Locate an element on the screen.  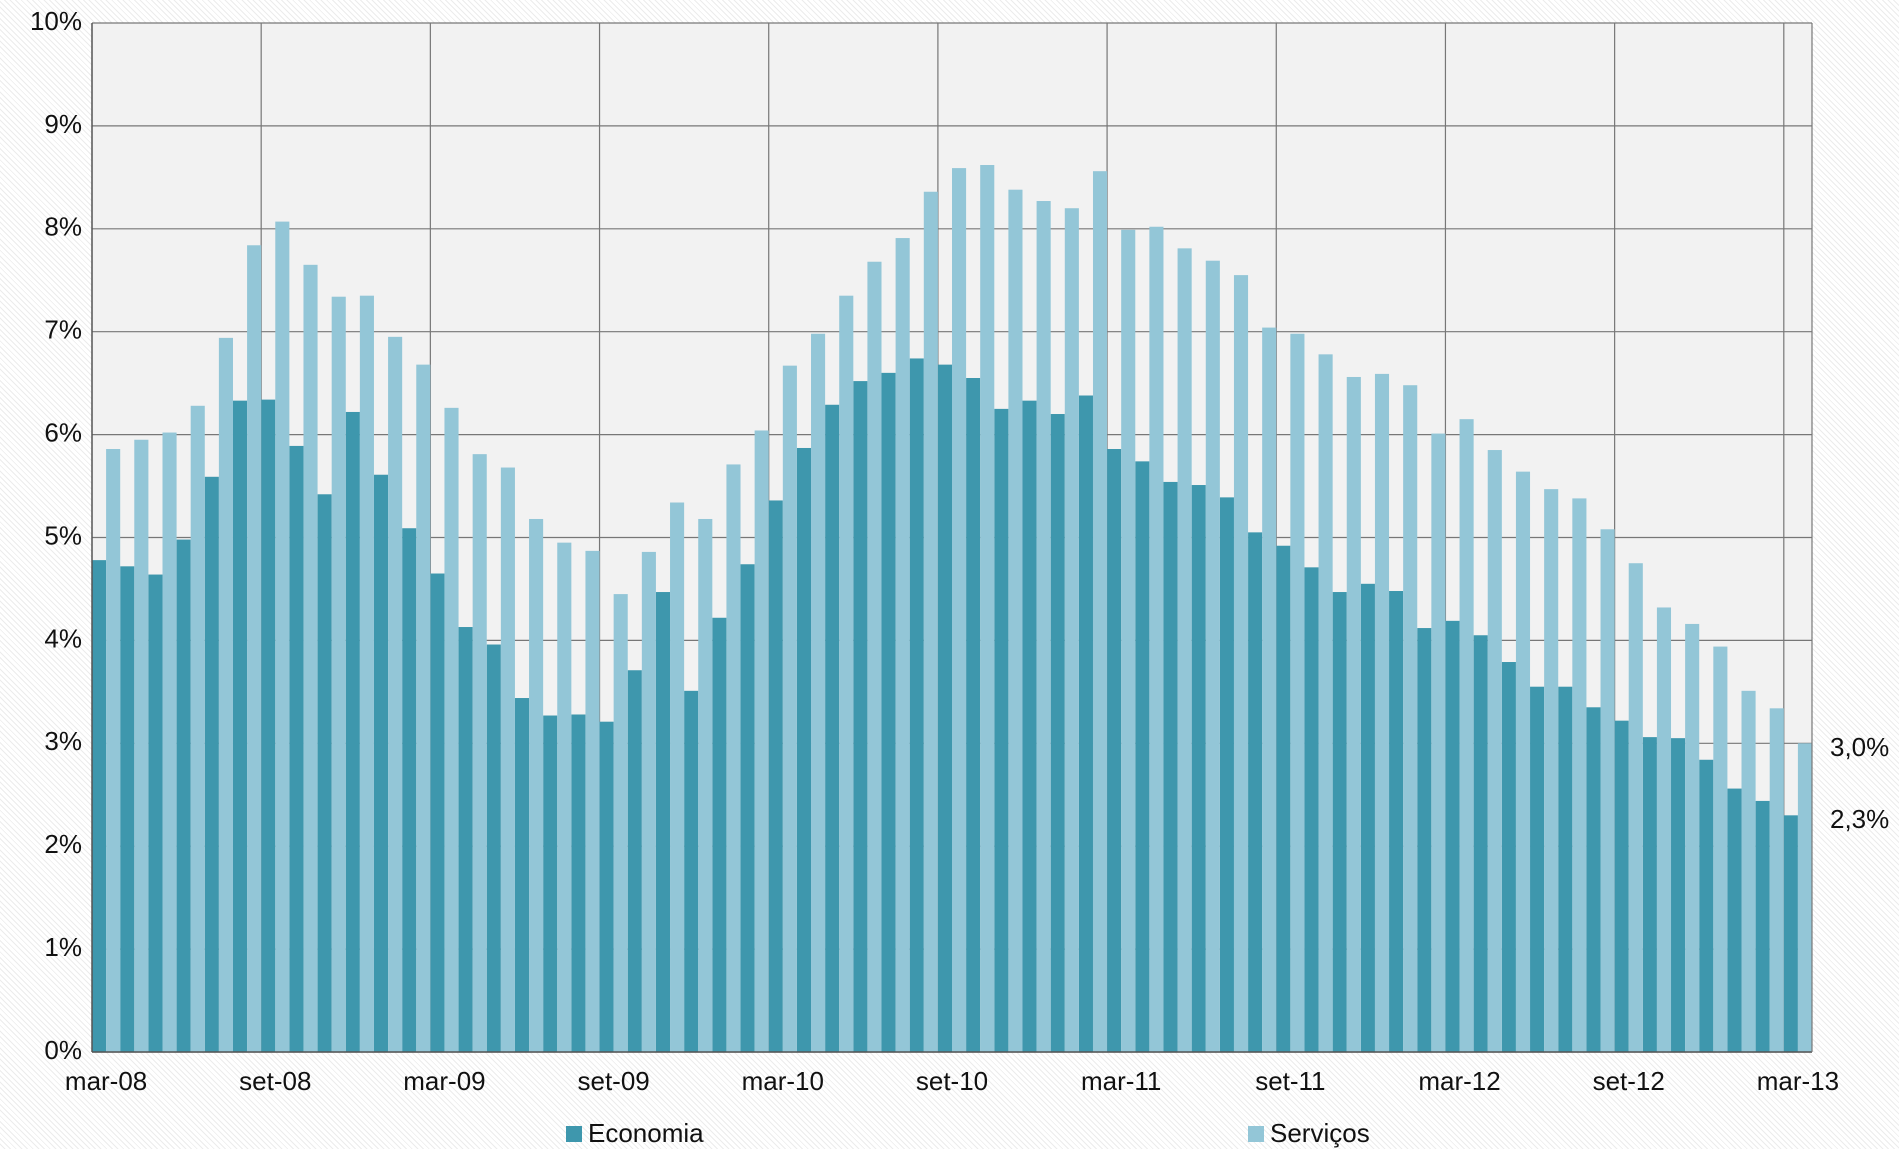
y-tick-label: 9% is located at coordinates (63, 124).